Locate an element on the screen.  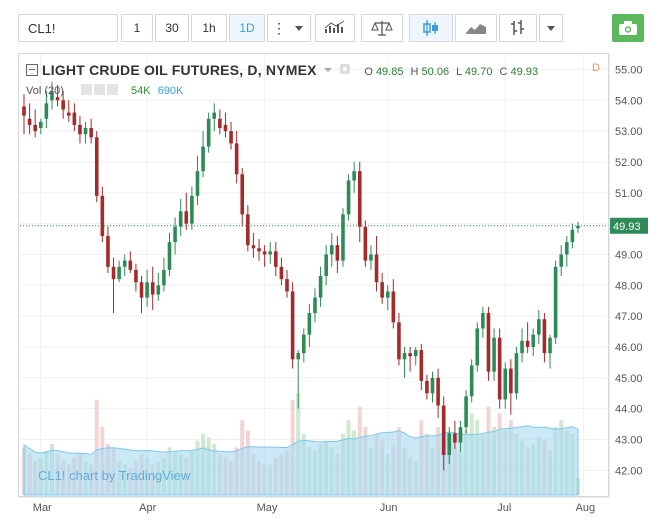
chart-type-bars-button is located at coordinates (518, 28).